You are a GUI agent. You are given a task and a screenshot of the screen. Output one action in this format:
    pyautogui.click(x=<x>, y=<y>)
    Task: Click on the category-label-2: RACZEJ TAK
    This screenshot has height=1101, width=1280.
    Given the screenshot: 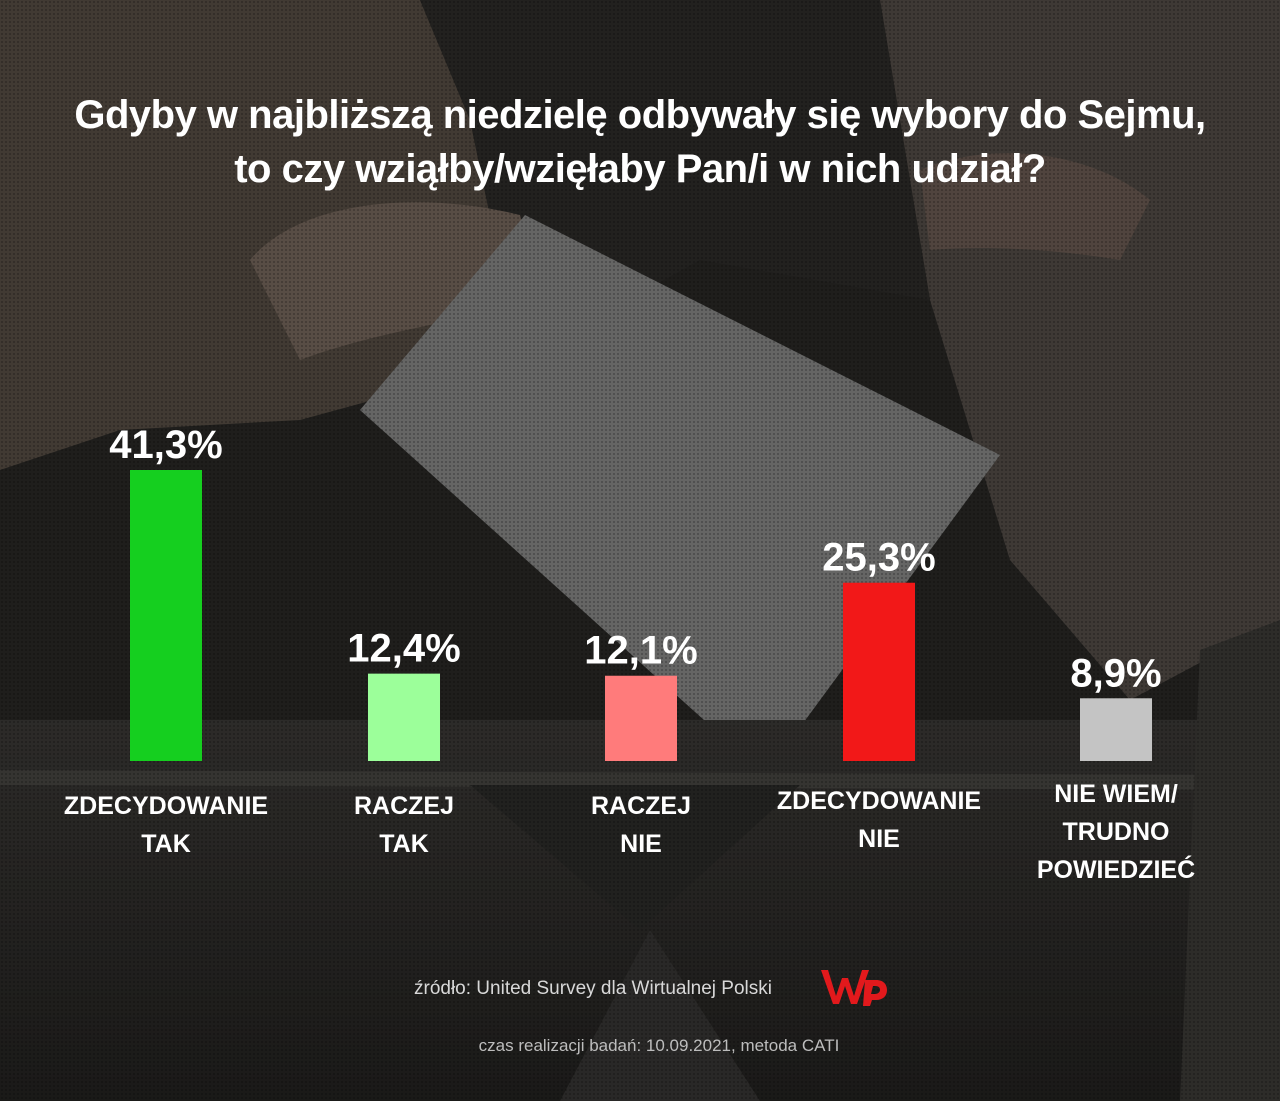 What is the action you would take?
    pyautogui.click(x=404, y=825)
    